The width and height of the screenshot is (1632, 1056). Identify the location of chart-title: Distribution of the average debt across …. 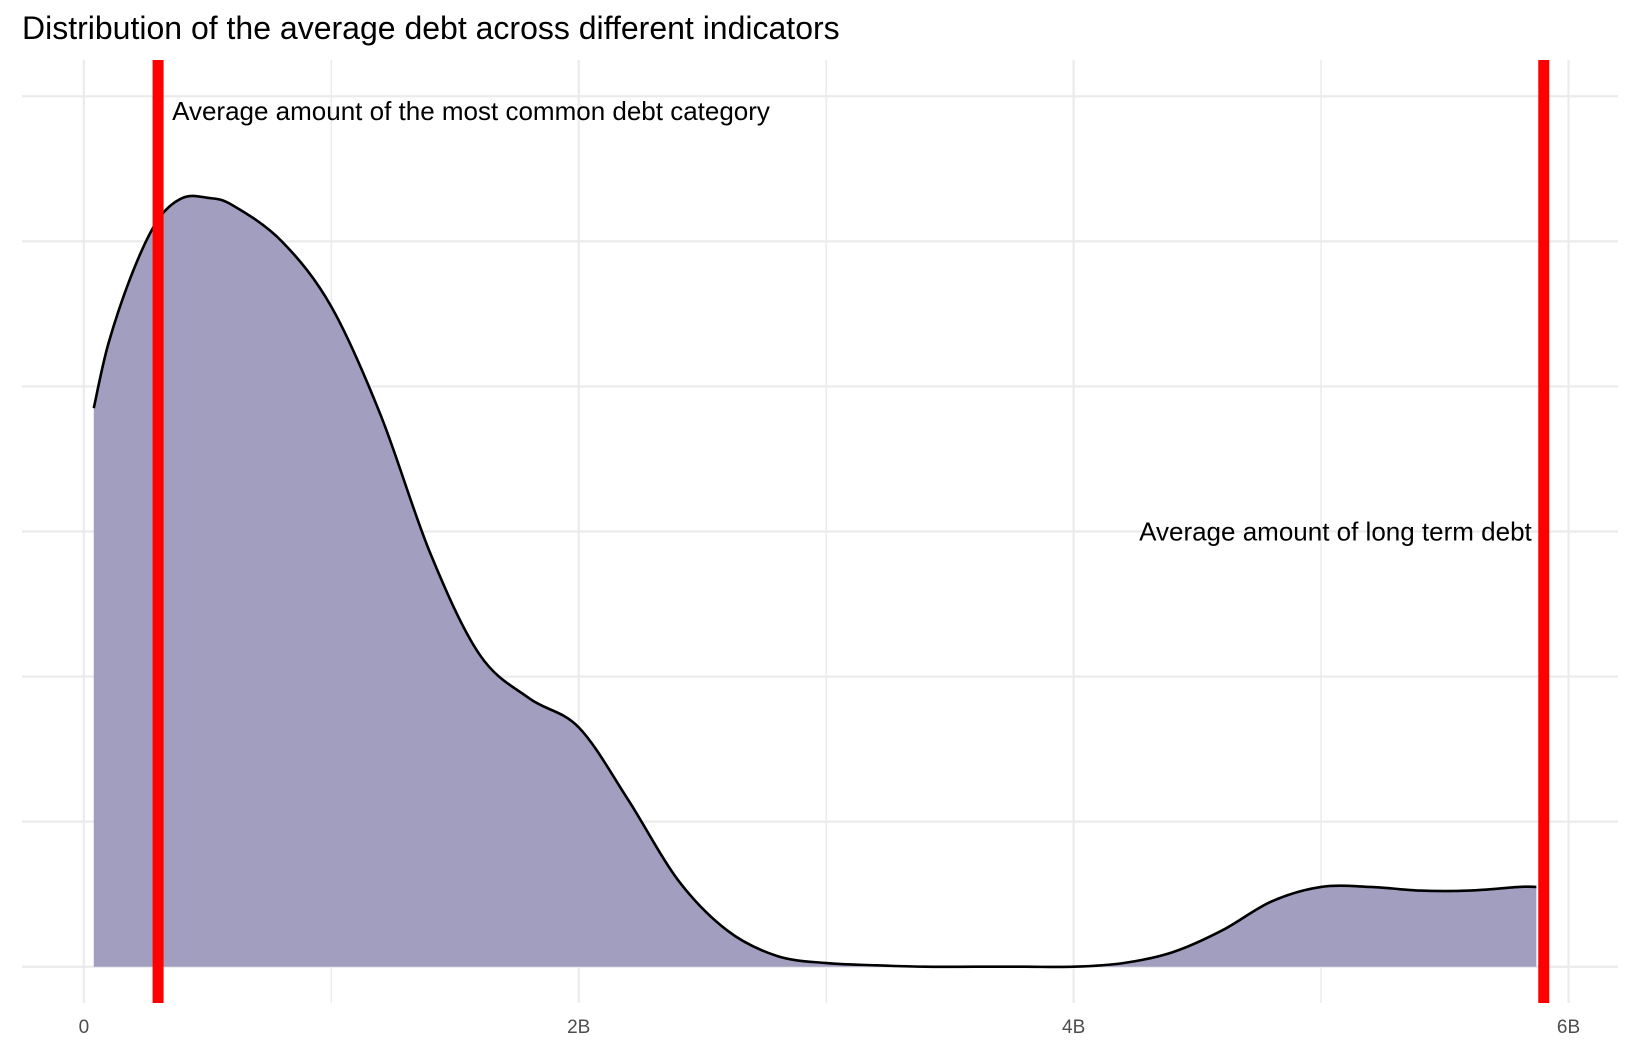
(431, 28).